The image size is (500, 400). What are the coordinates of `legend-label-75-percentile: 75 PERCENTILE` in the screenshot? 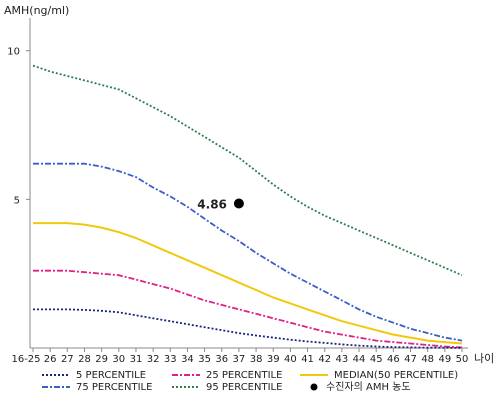 It's located at (114, 387).